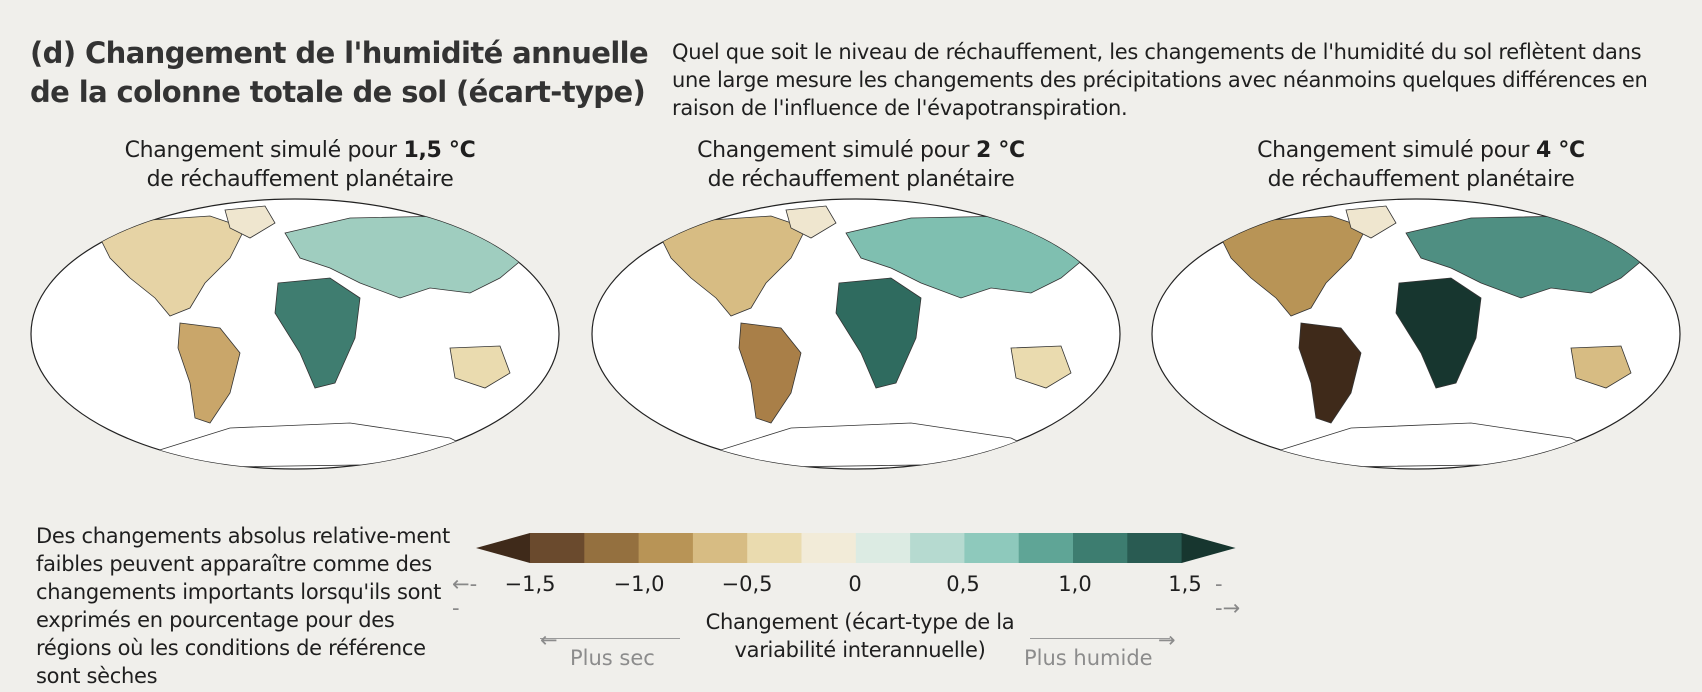 The width and height of the screenshot is (1702, 692). Describe the element at coordinates (1228, 596) in the screenshot. I see `dashed-arrow-right-icon: ‑ ‑→` at that location.